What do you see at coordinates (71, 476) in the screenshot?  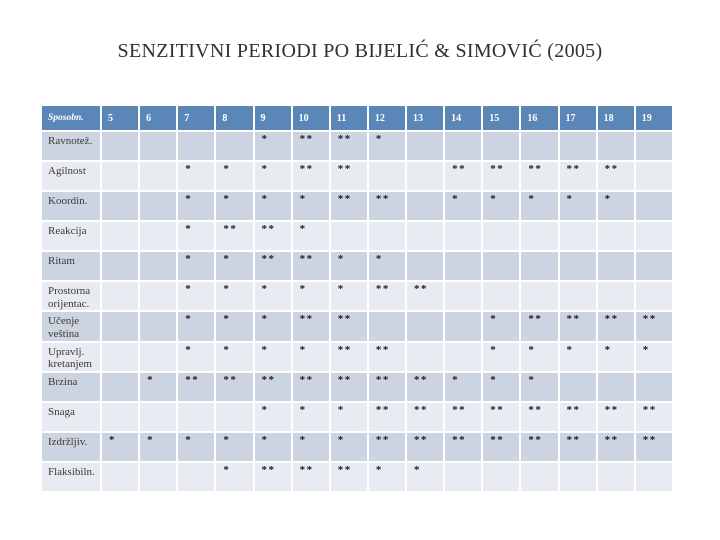 I see `ability-label: Flaksibiln.` at bounding box center [71, 476].